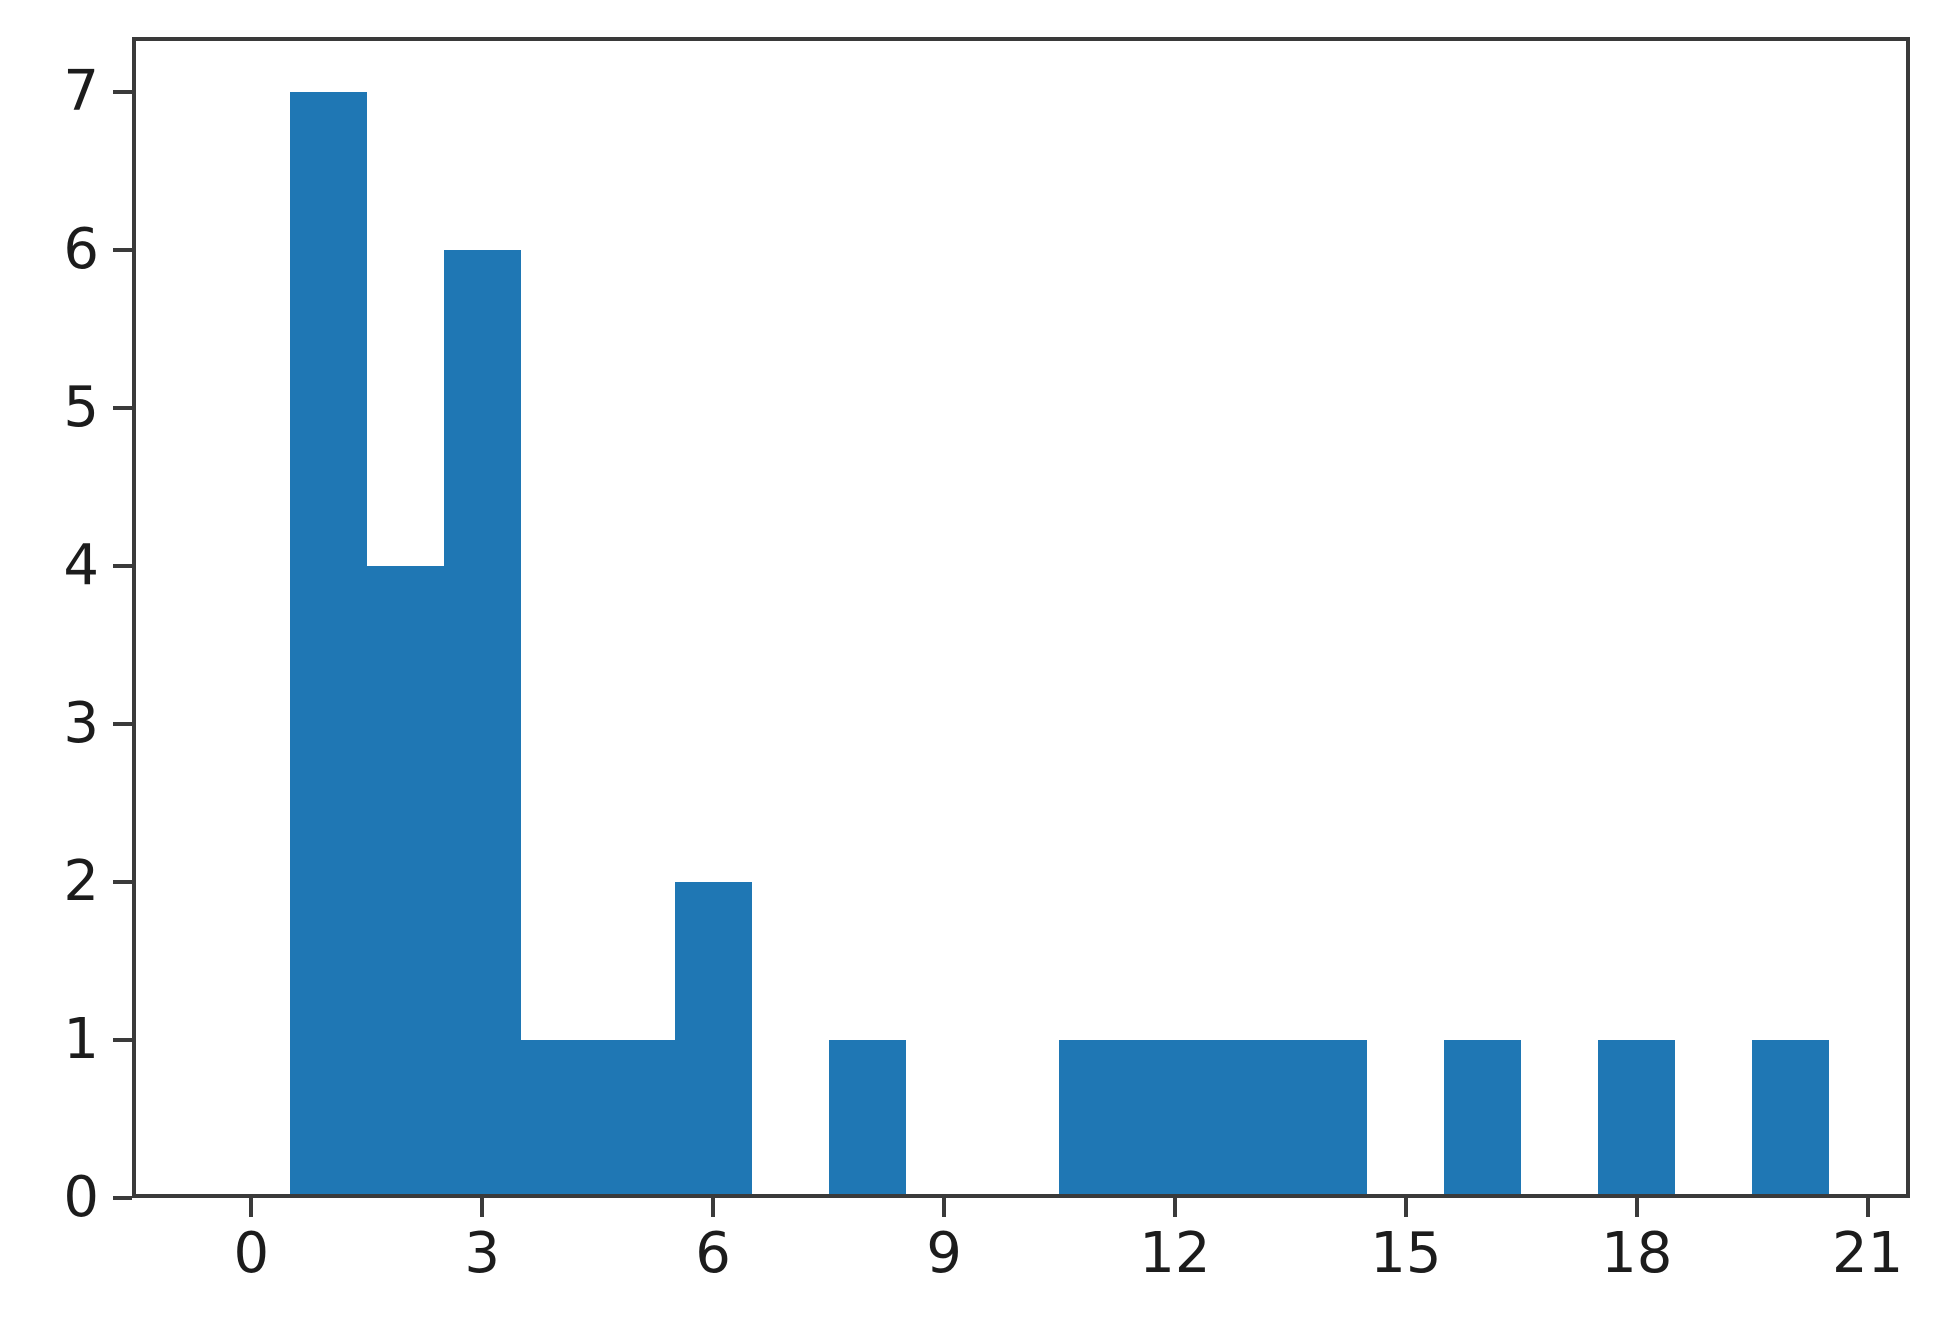 The width and height of the screenshot is (1960, 1328). What do you see at coordinates (81, 882) in the screenshot?
I see `y-tick-label: 2` at bounding box center [81, 882].